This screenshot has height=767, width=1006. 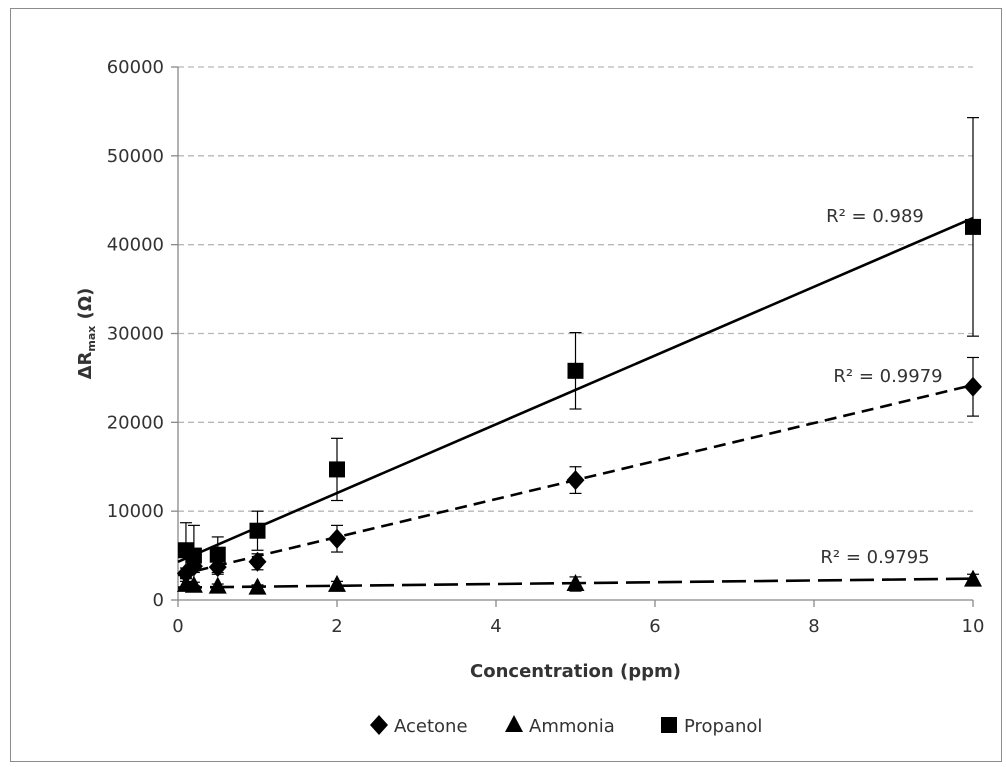 I want to click on x-tick-label: 10, so click(x=973, y=626).